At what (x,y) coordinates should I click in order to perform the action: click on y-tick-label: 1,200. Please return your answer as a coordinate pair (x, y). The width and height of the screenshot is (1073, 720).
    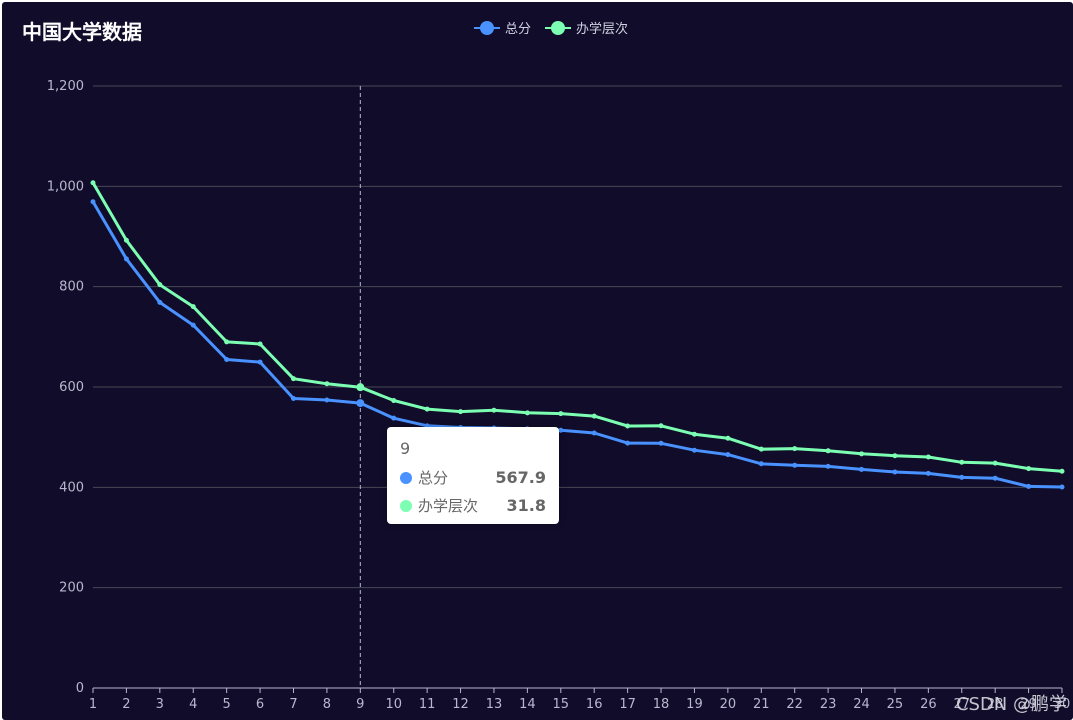
    Looking at the image, I should click on (65, 86).